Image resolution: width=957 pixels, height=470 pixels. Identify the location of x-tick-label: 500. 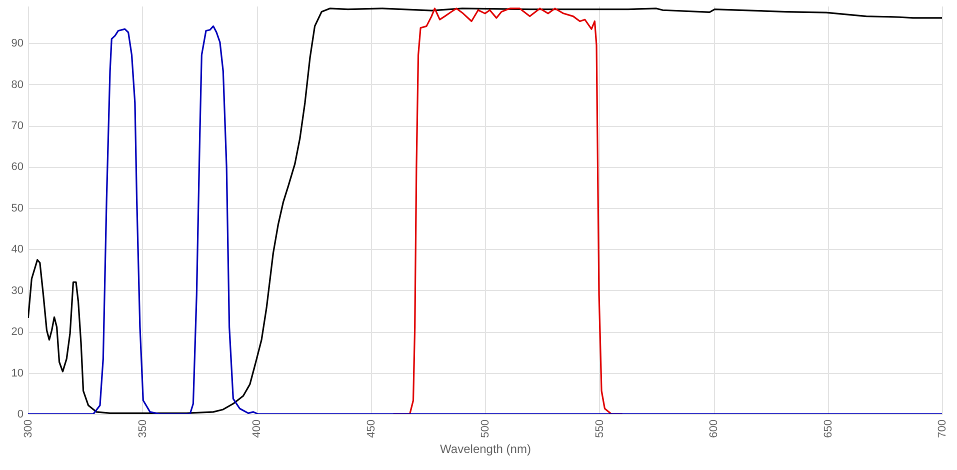
(486, 429).